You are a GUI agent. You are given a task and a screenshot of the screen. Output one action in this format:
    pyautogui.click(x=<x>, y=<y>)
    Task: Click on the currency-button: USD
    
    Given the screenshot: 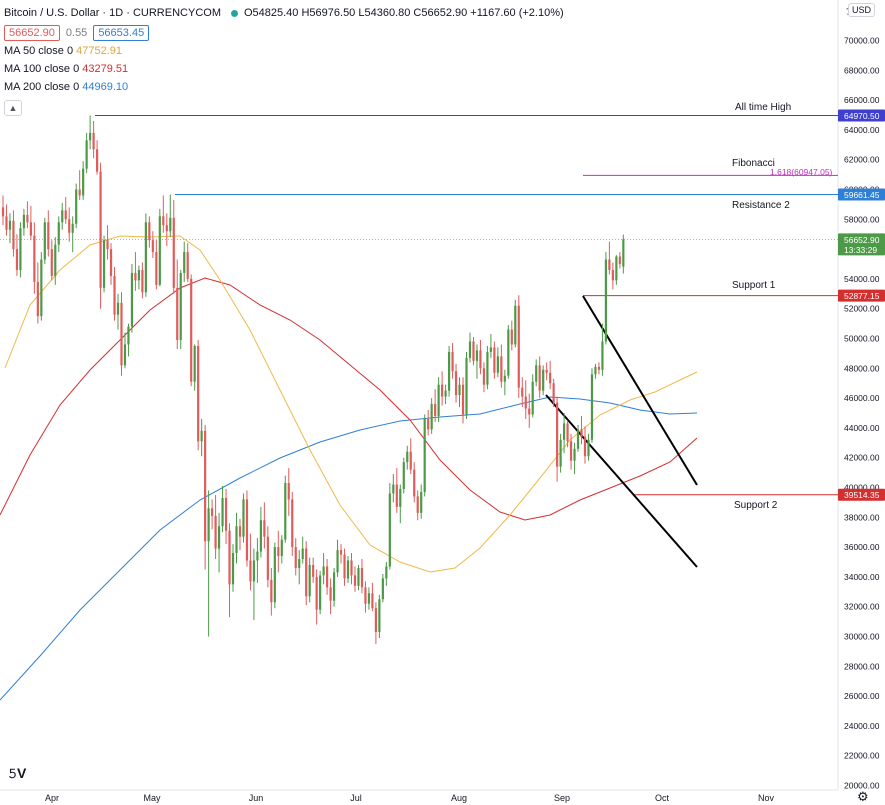 What is the action you would take?
    pyautogui.click(x=862, y=10)
    